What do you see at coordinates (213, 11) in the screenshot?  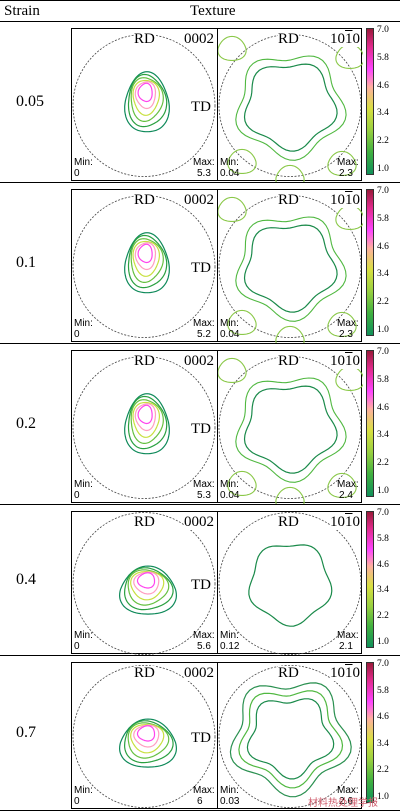 I see `texture-column-header: Texture` at bounding box center [213, 11].